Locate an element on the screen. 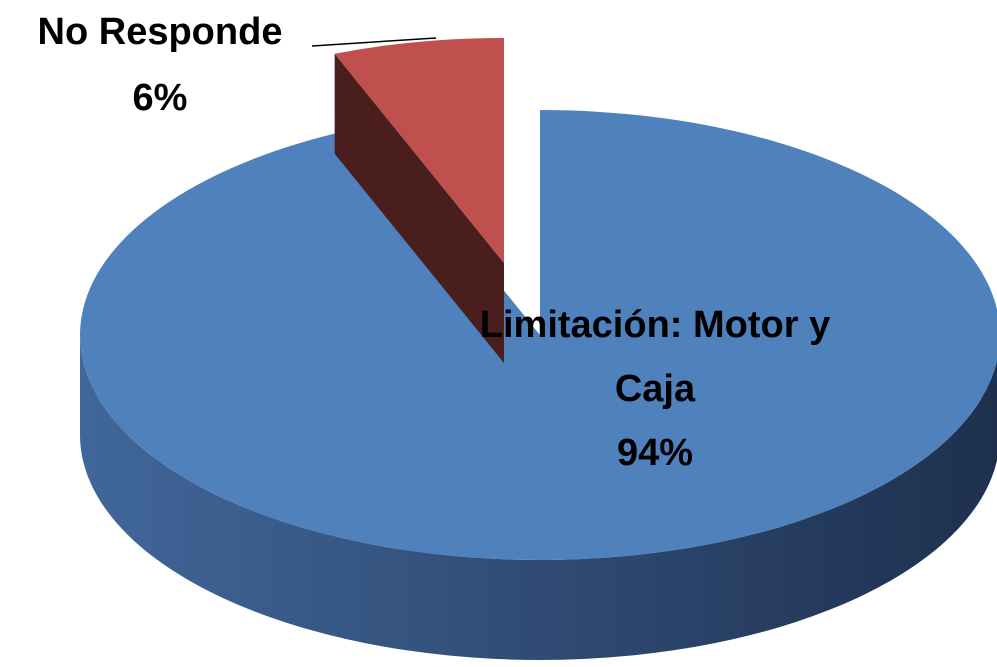 The image size is (997, 667). slice-label: No Responde is located at coordinates (160, 32).